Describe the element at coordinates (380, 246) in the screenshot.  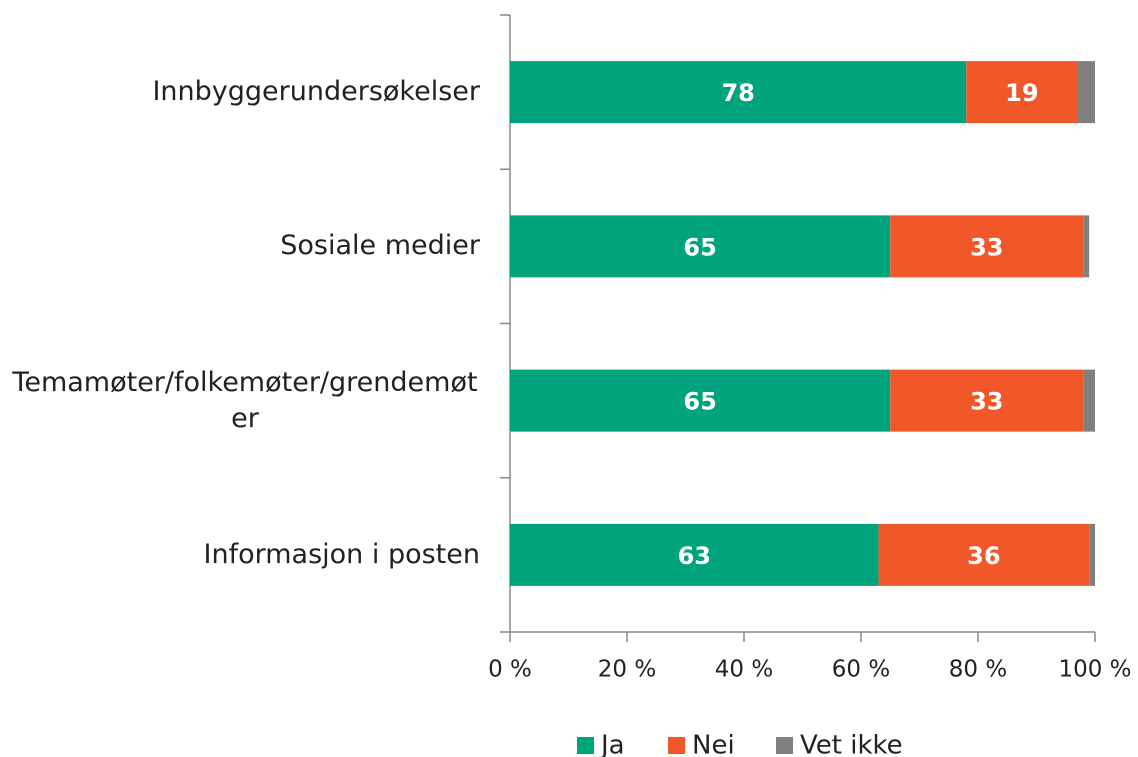
I see `category-text: Sosiale medier` at that location.